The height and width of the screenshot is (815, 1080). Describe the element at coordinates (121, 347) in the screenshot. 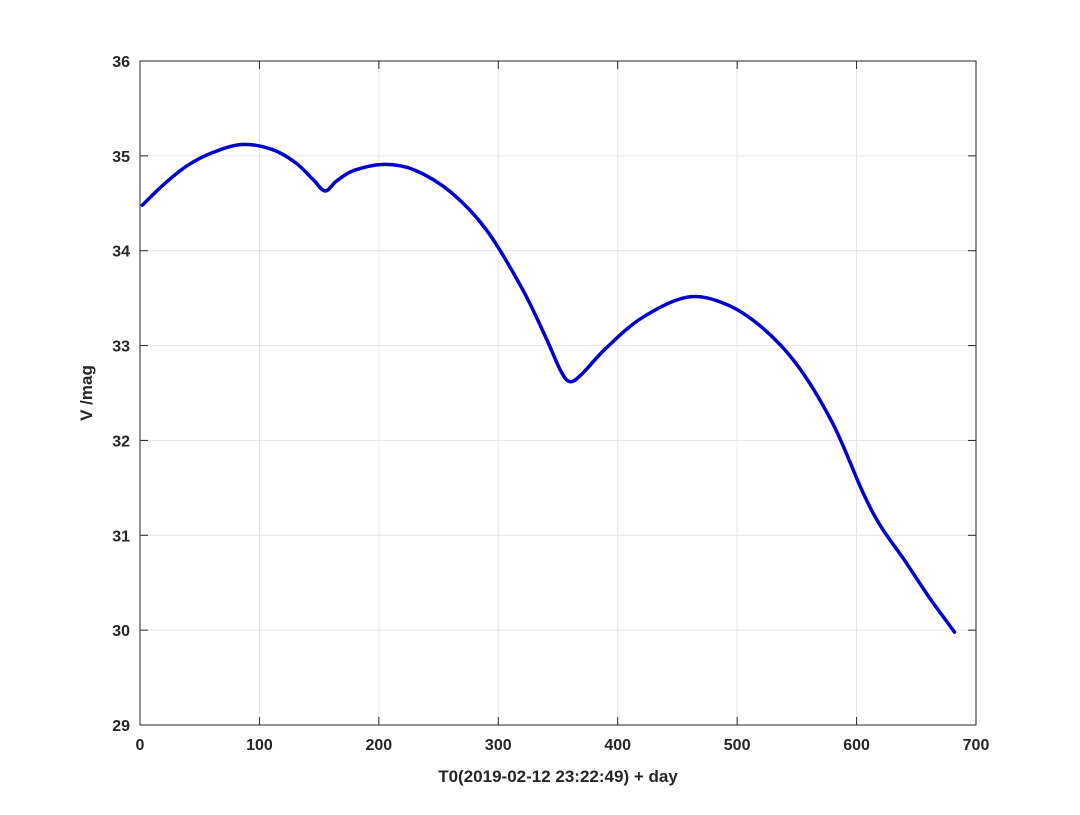

I see `y-tick-label: 33` at that location.